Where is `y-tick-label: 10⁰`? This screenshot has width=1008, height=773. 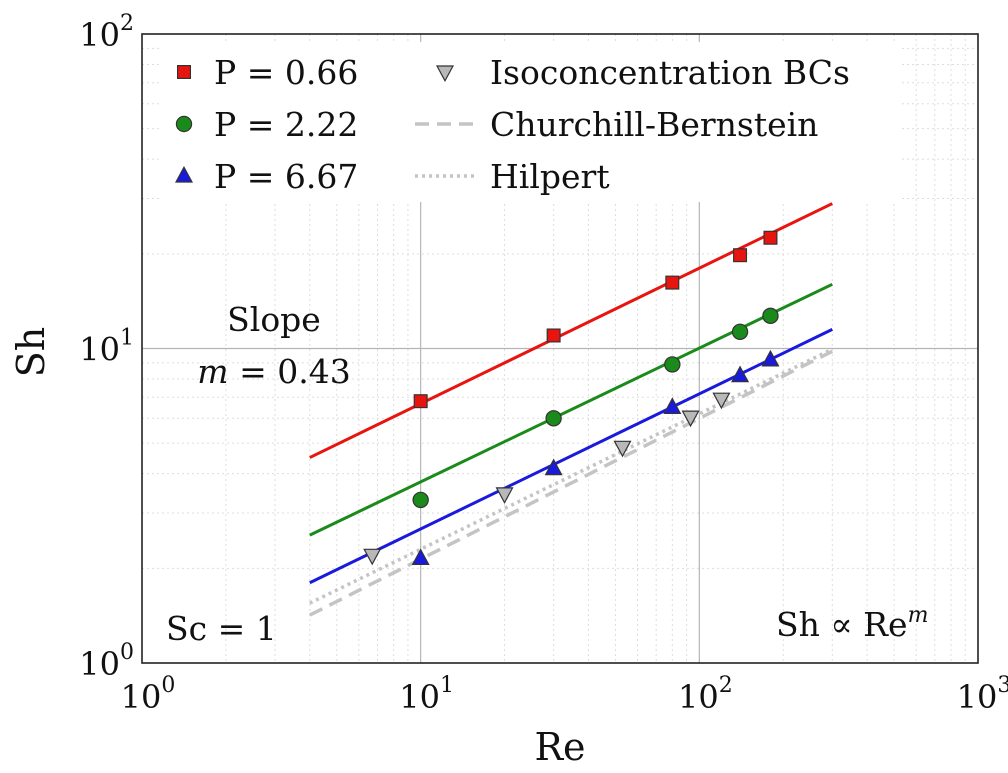
y-tick-label: 10⁰ is located at coordinates (106, 661).